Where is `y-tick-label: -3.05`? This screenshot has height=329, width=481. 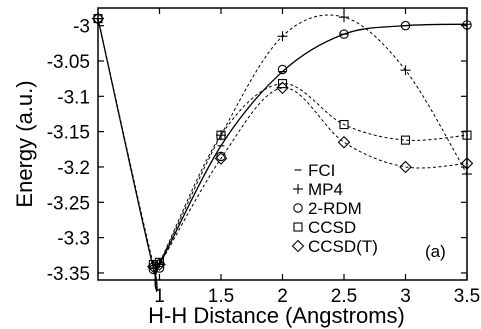
y-tick-label: -3.05 is located at coordinates (68, 62).